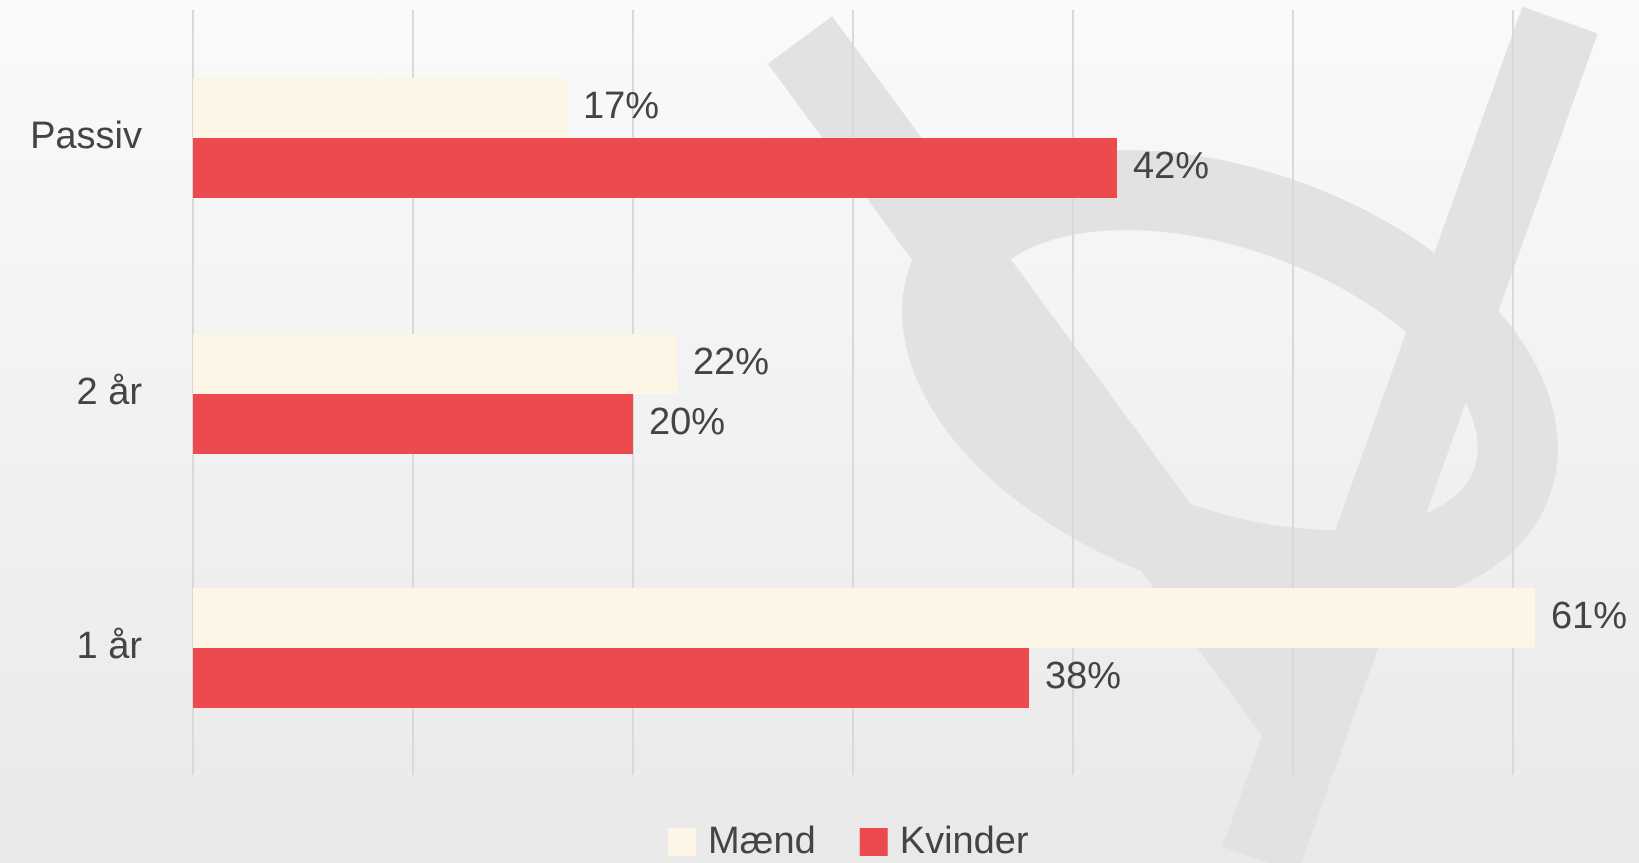  Describe the element at coordinates (1083, 676) in the screenshot. I see `value-label: 38%` at that location.